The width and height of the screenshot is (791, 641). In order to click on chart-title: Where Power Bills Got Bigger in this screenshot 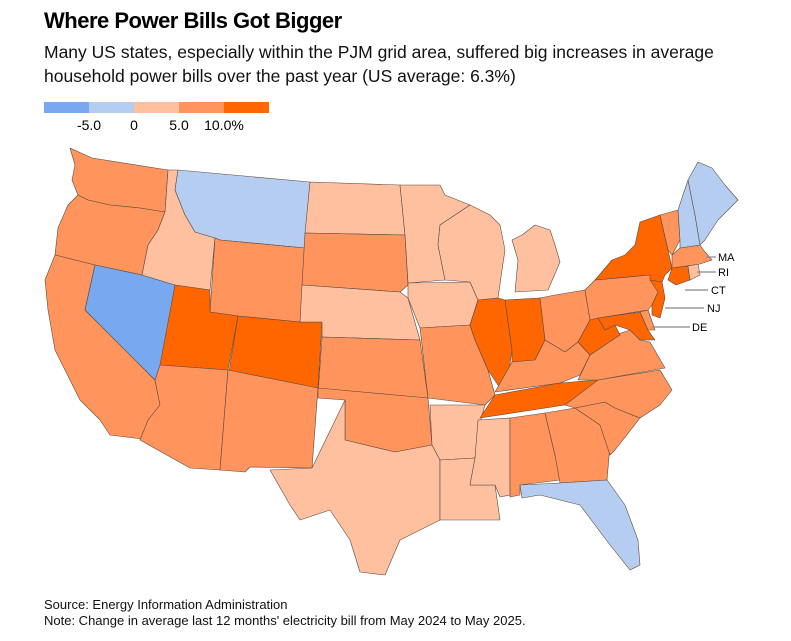, I will do `click(193, 20)`.